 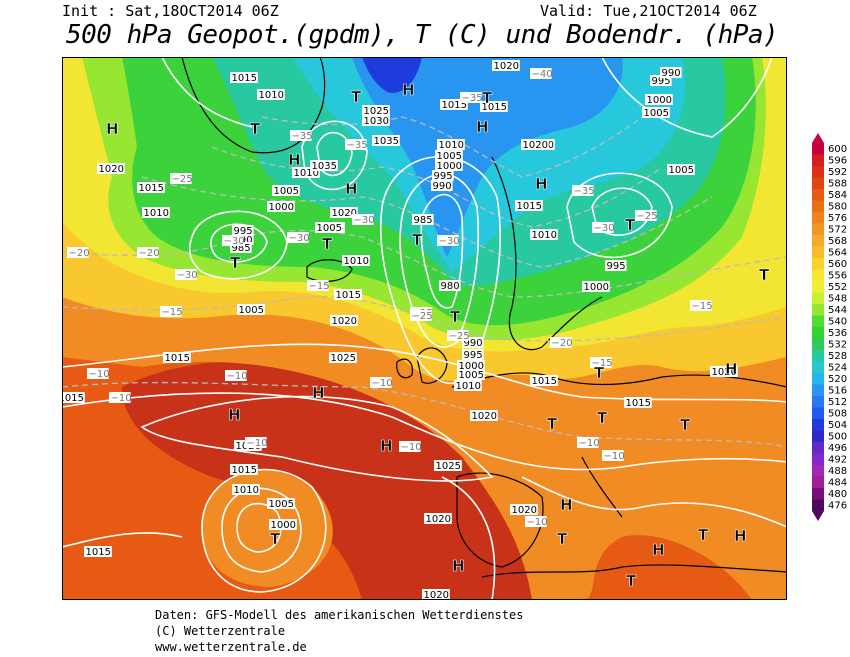 I want to click on ireland-coast, so click(x=404, y=368).